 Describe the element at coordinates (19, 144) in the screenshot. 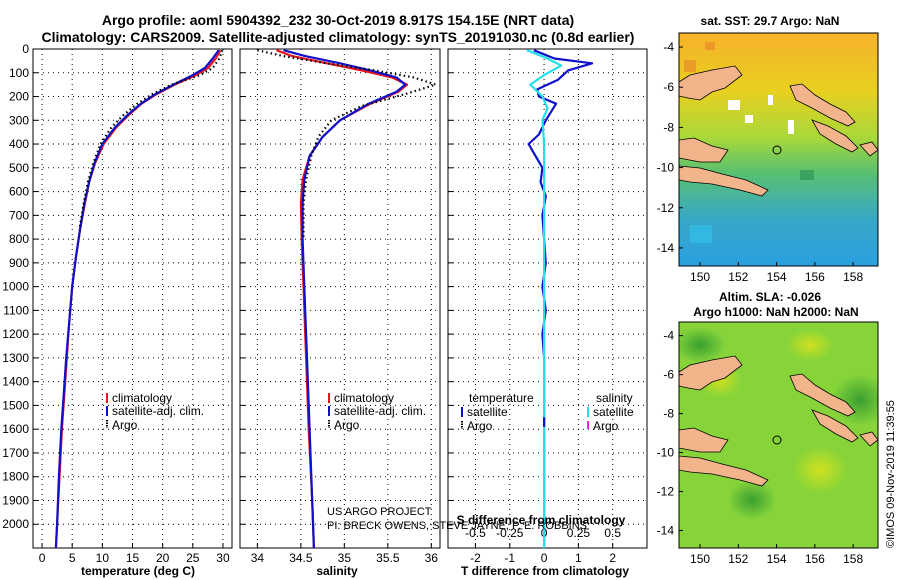

I see `y-tick-label: 400` at that location.